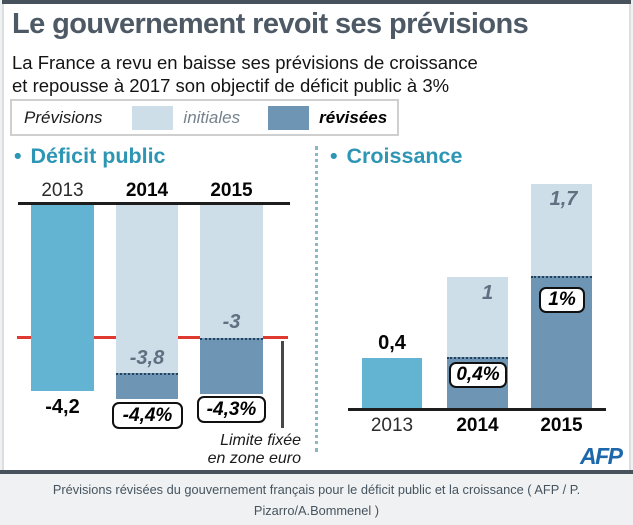 The image size is (633, 525). Describe the element at coordinates (561, 425) in the screenshot. I see `growth-year-2015: 2015` at that location.